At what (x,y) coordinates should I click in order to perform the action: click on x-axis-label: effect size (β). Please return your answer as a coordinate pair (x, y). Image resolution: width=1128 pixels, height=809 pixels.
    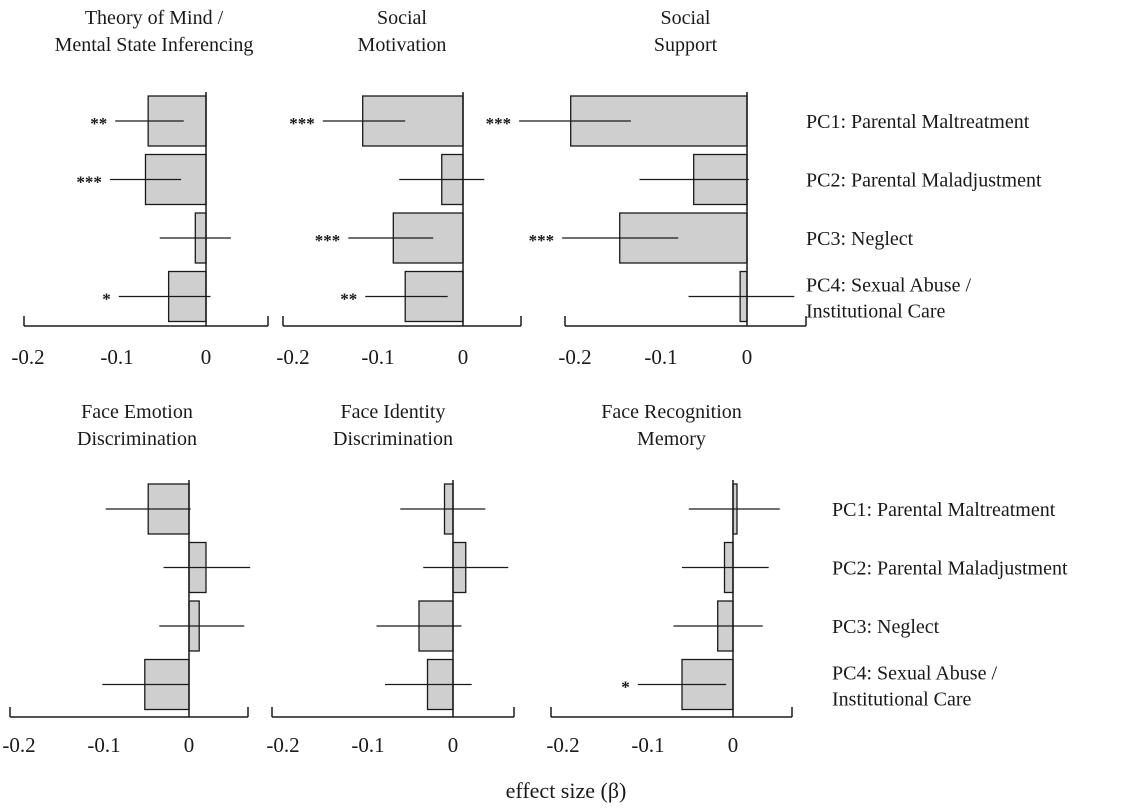
    Looking at the image, I should click on (566, 790).